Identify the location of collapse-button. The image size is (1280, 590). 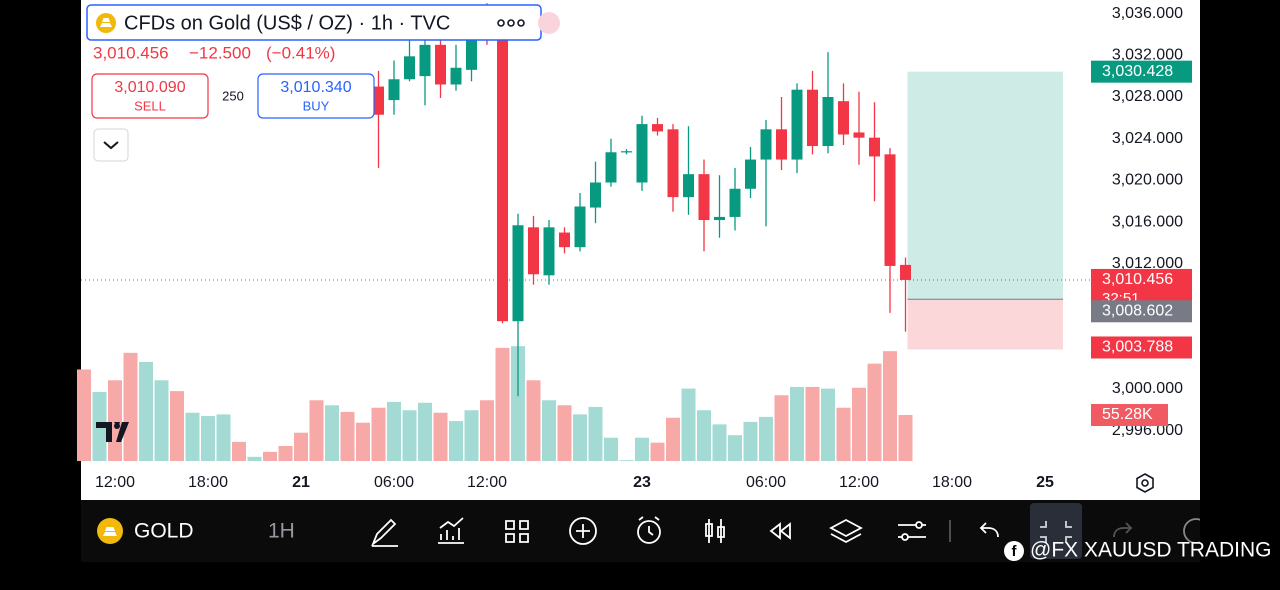
(111, 145).